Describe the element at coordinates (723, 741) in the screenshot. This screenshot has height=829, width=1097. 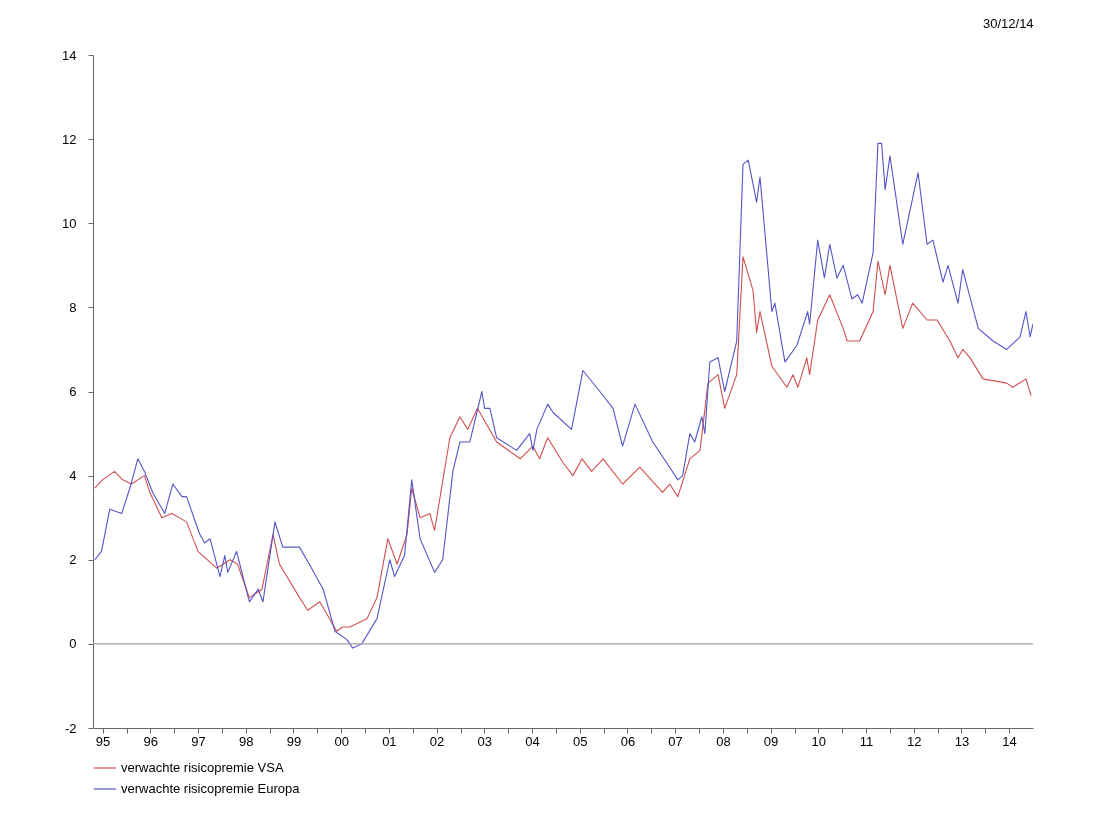
I see `x-tick-label: 08` at that location.